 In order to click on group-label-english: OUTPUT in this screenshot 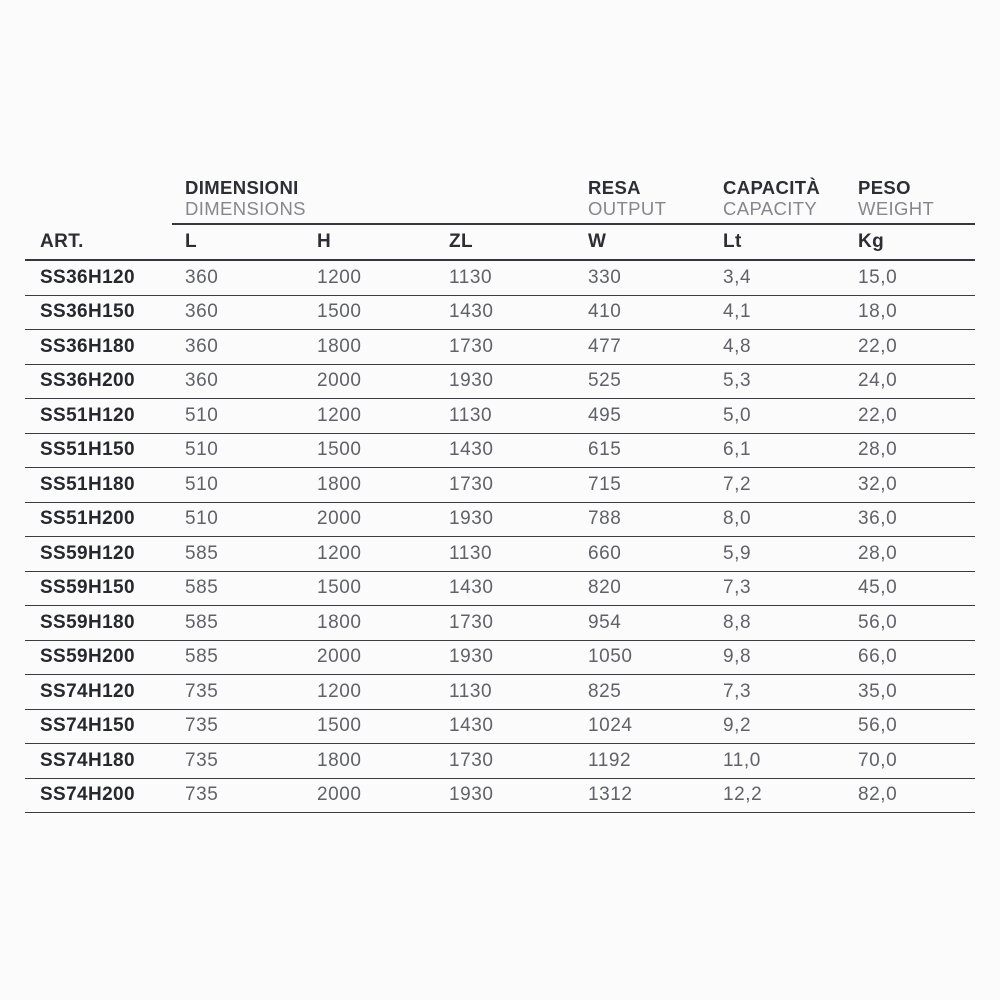, I will do `click(627, 208)`.